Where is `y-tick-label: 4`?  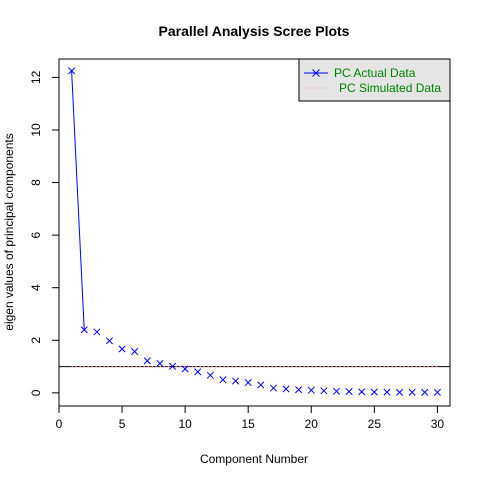 y-tick-label: 4 is located at coordinates (36, 287).